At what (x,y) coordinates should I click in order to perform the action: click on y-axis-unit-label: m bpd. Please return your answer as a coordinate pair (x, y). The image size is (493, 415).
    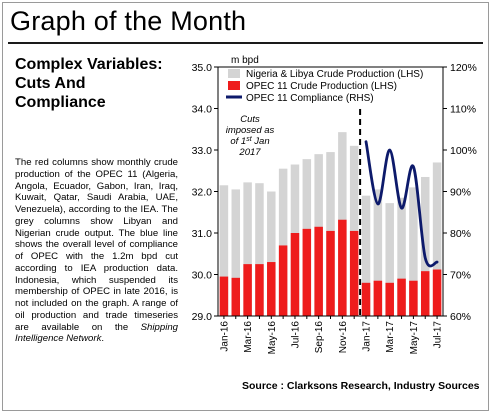
    Looking at the image, I should click on (245, 60).